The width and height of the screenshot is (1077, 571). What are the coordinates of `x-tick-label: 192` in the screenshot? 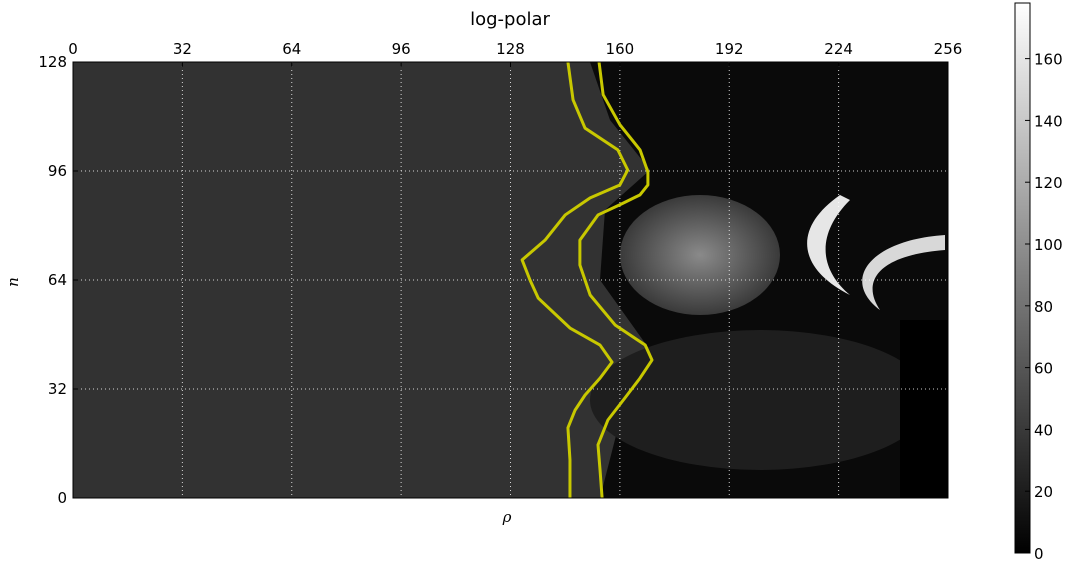 It's located at (729, 49).